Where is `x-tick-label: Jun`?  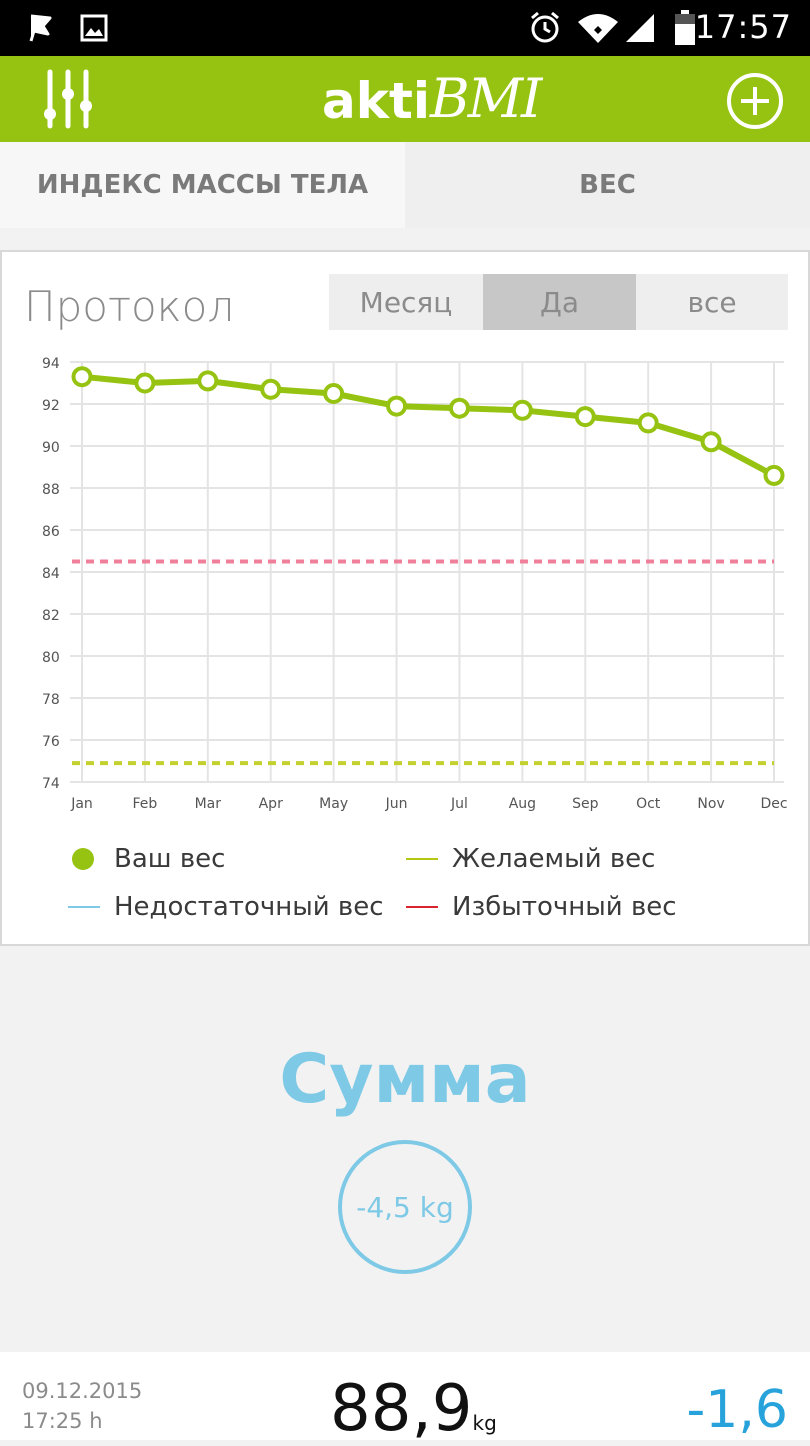 x-tick-label: Jun is located at coordinates (396, 804).